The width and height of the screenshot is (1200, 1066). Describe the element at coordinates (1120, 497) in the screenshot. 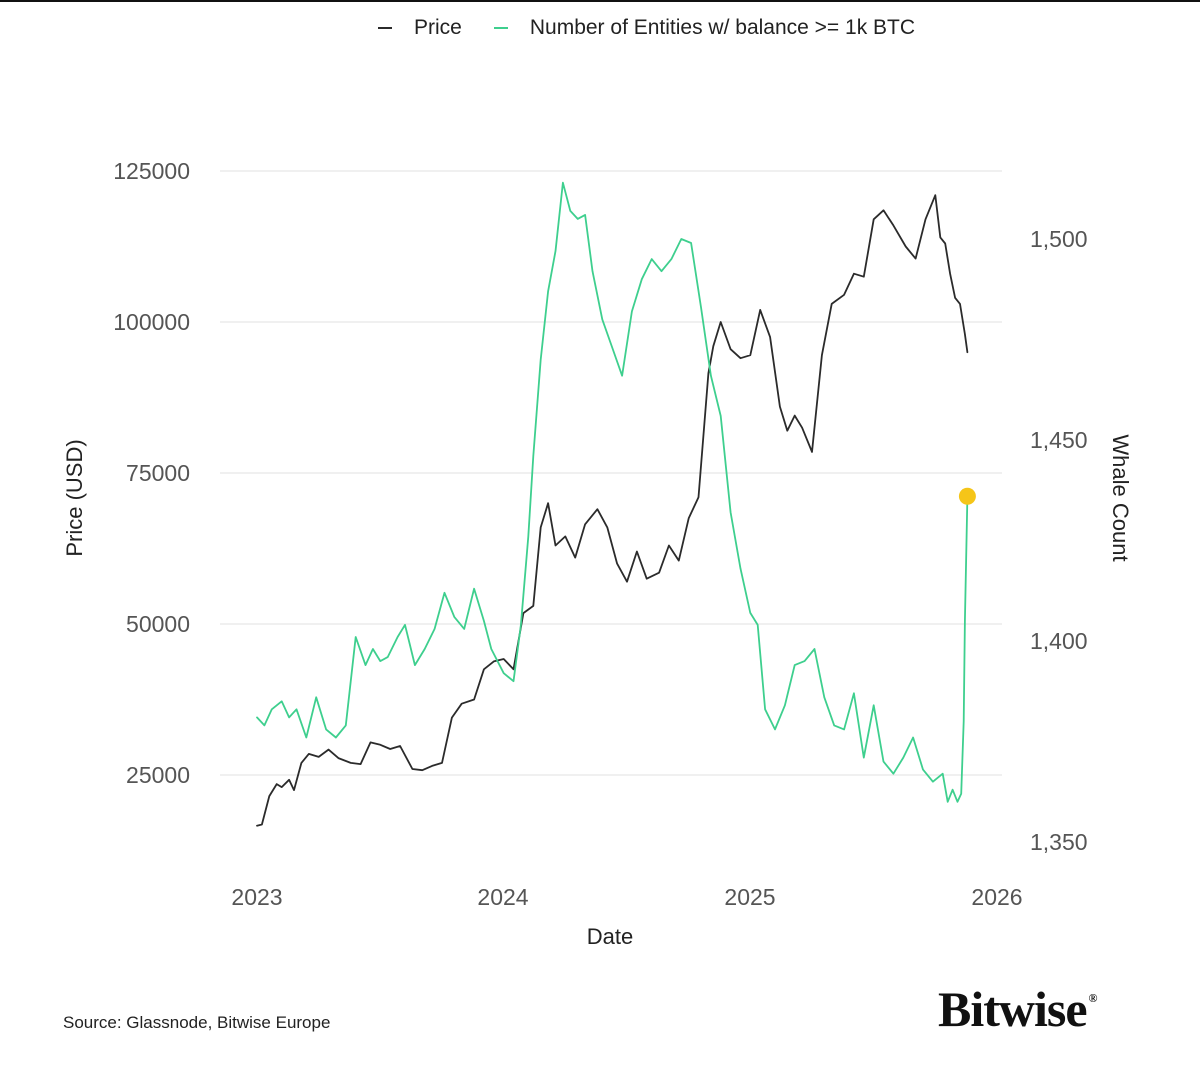

I see `right-axis-title: Whale Count` at that location.